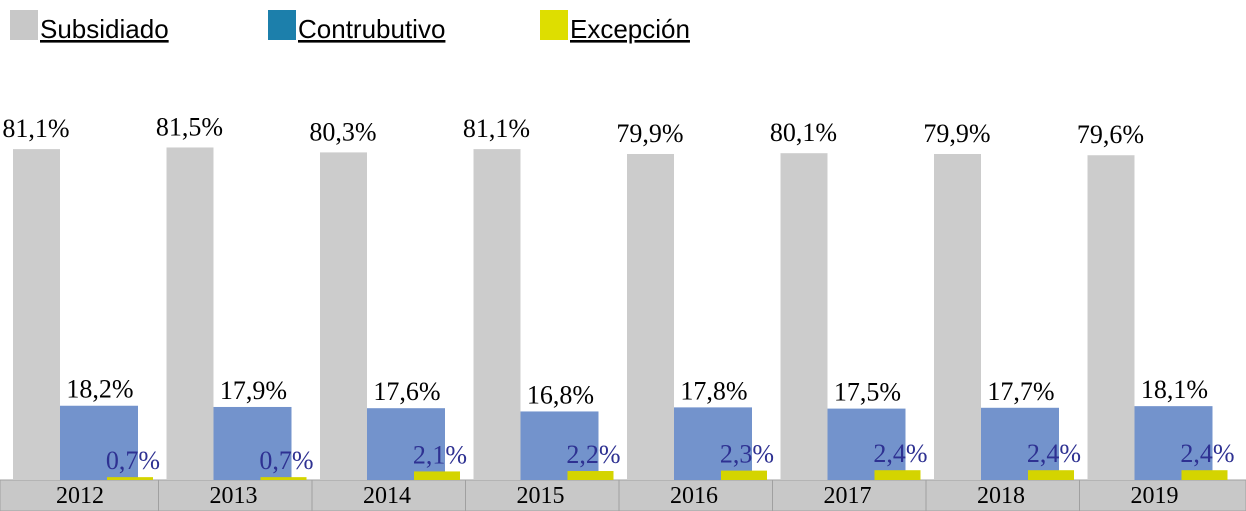 This screenshot has height=511, width=1246. What do you see at coordinates (803, 132) in the screenshot?
I see `value-label: 80,1%` at bounding box center [803, 132].